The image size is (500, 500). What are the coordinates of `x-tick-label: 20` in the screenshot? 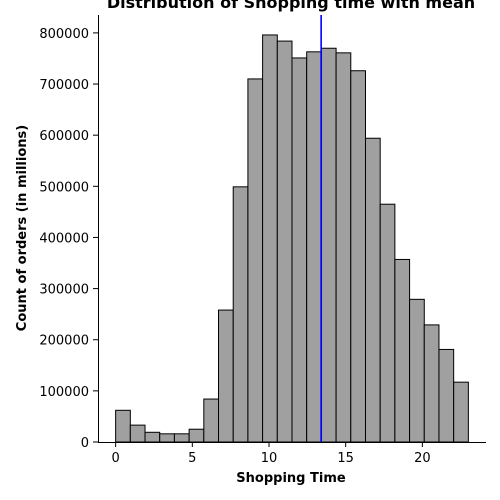 It's located at (422, 458).